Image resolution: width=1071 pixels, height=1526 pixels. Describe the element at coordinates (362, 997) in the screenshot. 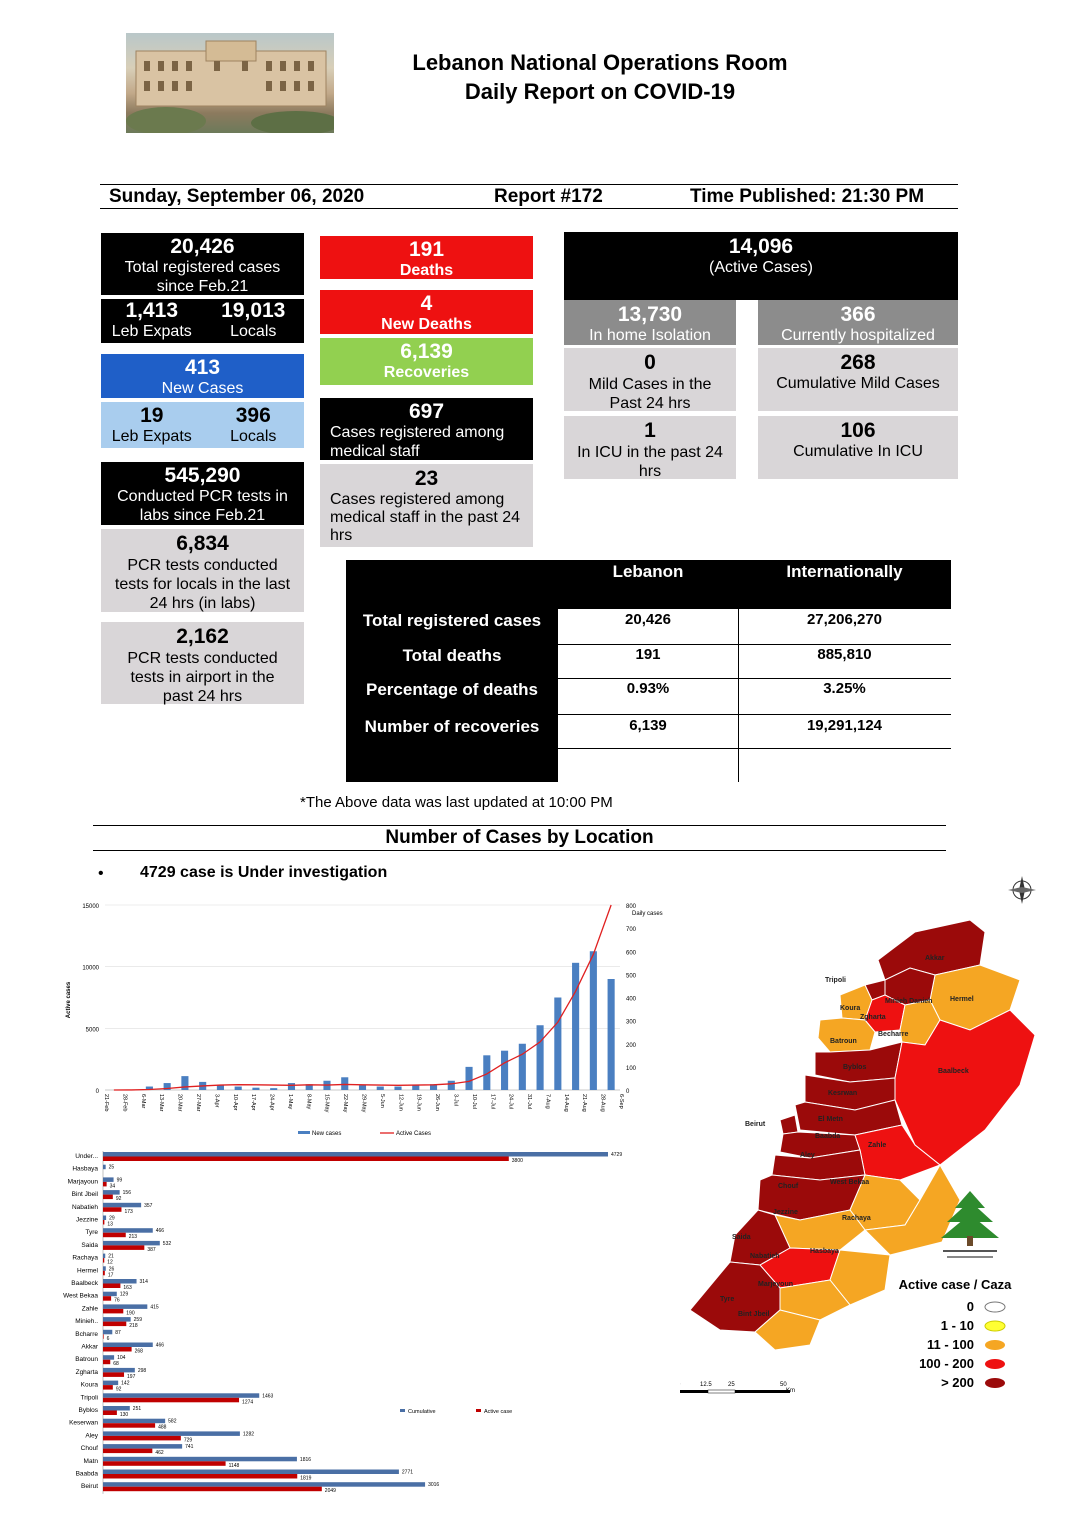

I see `active-cases-line` at that location.